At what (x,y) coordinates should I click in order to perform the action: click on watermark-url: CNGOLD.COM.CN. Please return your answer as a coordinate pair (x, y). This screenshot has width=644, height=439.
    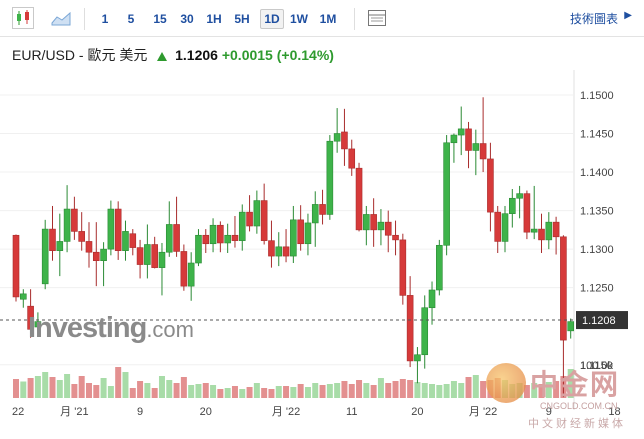
    Looking at the image, I should click on (579, 406).